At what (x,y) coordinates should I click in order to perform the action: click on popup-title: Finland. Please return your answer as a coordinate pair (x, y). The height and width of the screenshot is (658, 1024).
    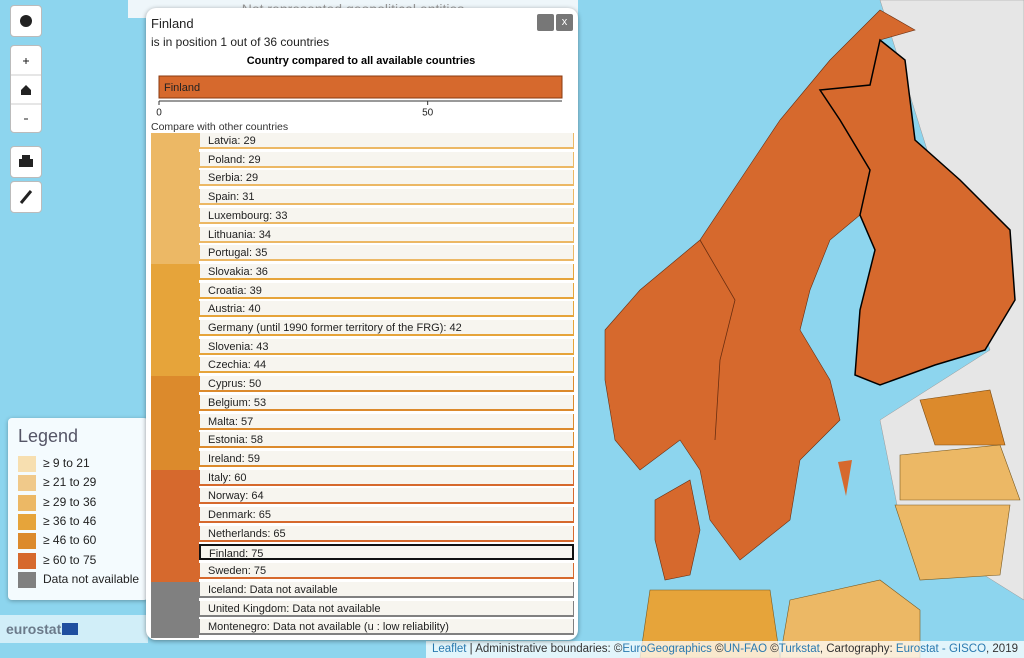
    Looking at the image, I should click on (172, 23).